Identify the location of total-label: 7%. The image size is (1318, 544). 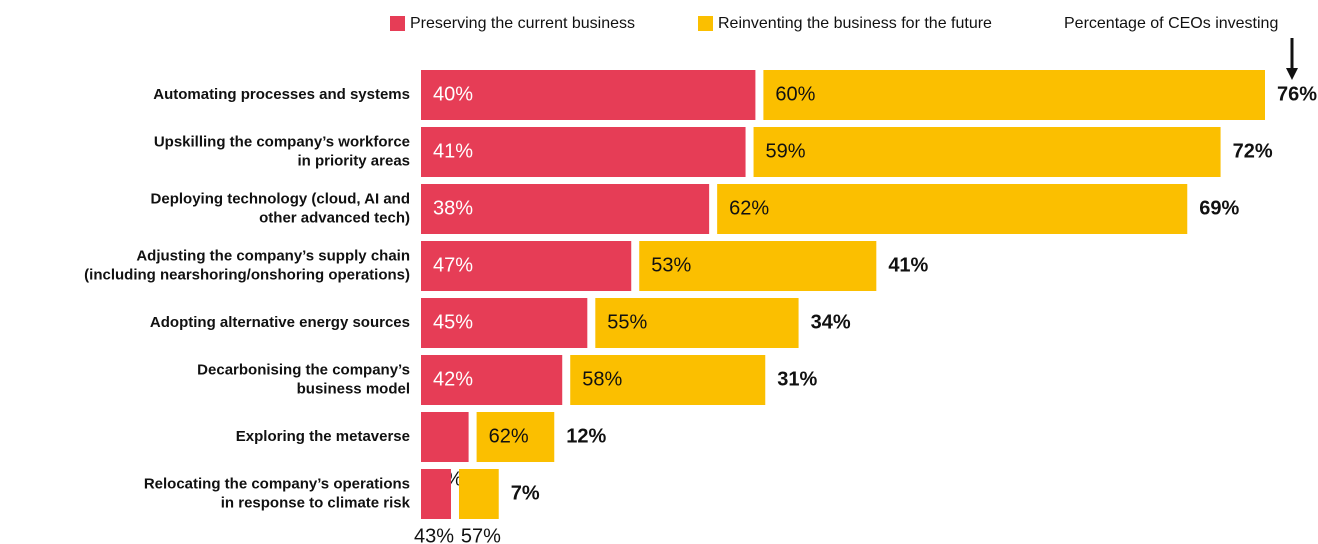
(525, 493).